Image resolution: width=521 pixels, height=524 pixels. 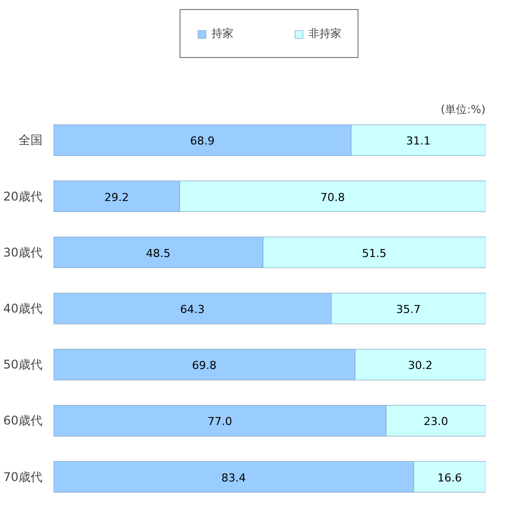 What do you see at coordinates (23, 477) in the screenshot?
I see `y-tick-label: 70歳代` at bounding box center [23, 477].